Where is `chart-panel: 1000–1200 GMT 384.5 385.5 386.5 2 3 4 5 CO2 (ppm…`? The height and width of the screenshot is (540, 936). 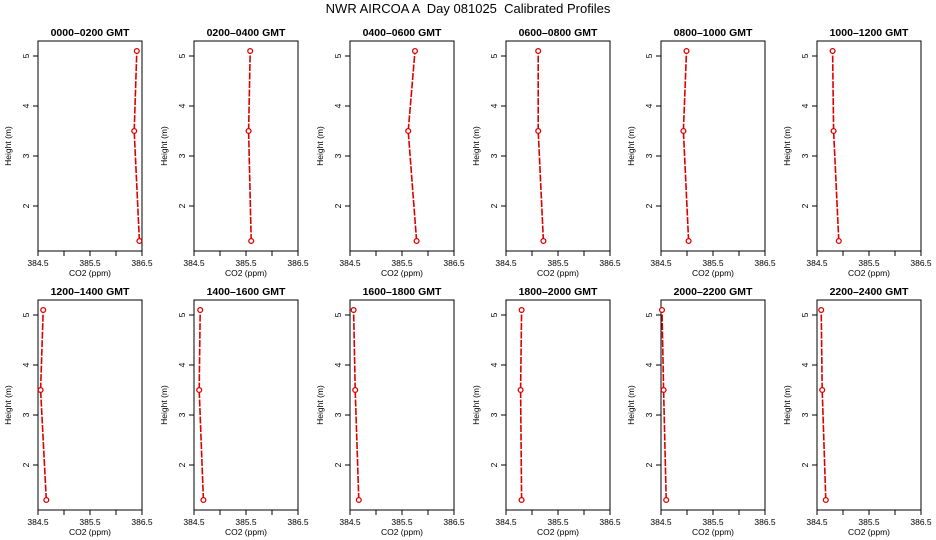
chart-panel: 1000–1200 GMT 384.5 385.5 386.5 2 3 4 5 CO2 (ppm… is located at coordinates (857, 152).